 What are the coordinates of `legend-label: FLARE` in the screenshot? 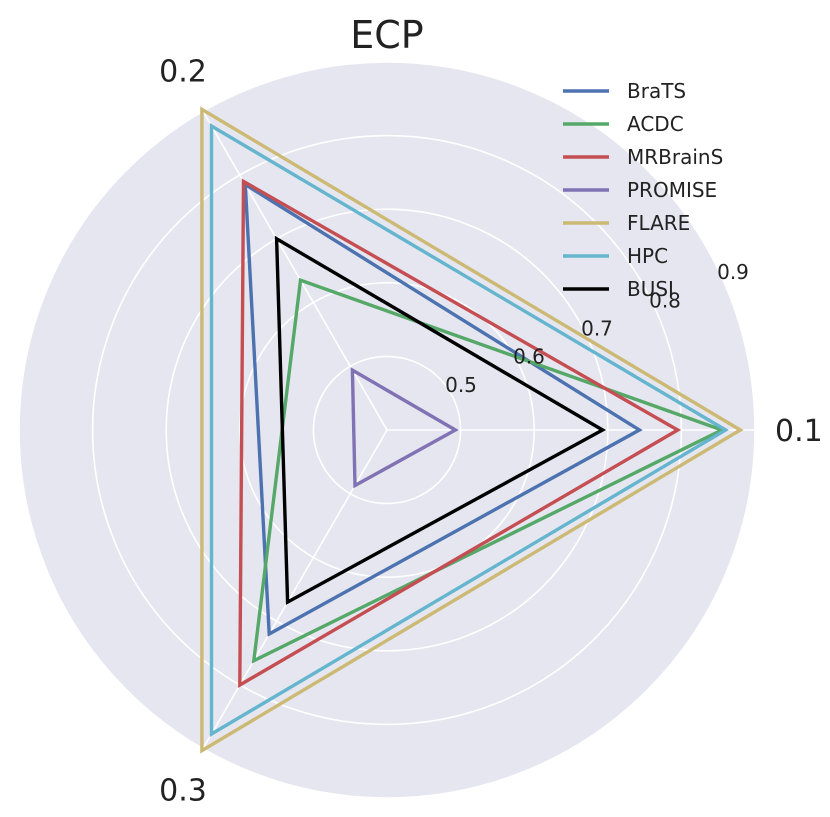 It's located at (658, 223).